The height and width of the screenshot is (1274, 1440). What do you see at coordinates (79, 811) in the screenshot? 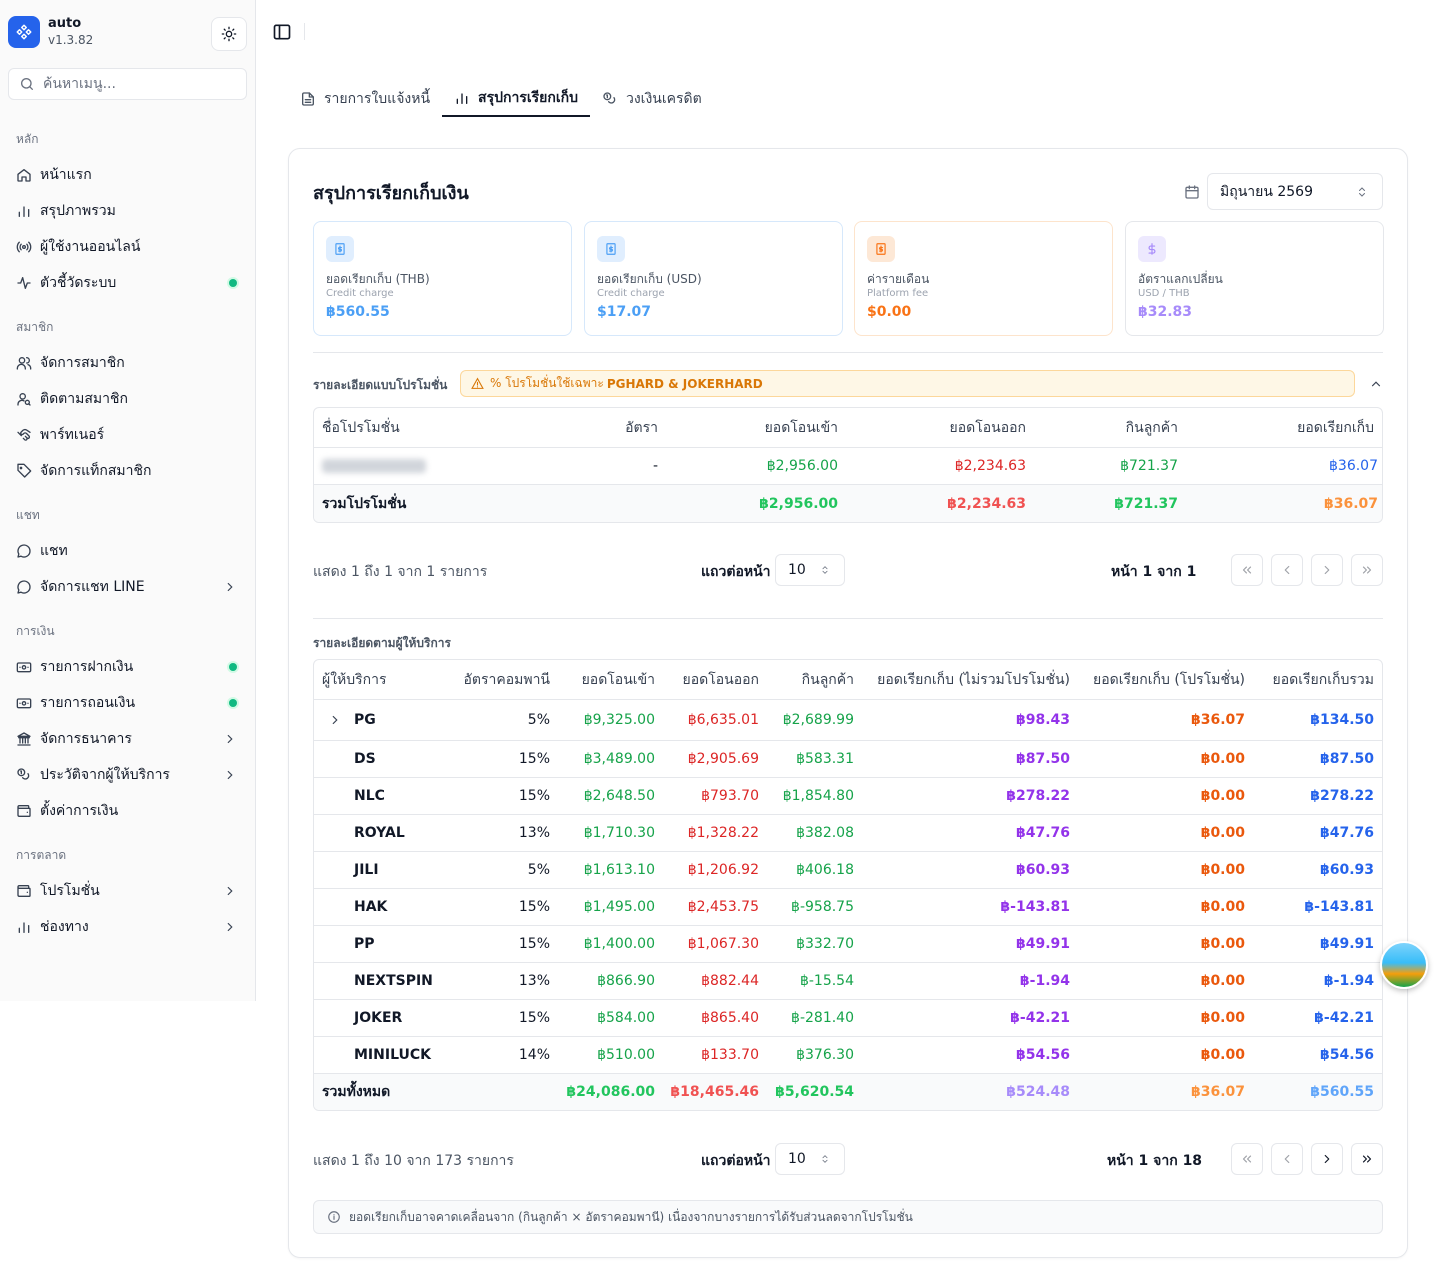
I see `sidebar-item-label: ตั้งค่าการเงิน` at bounding box center [79, 811].